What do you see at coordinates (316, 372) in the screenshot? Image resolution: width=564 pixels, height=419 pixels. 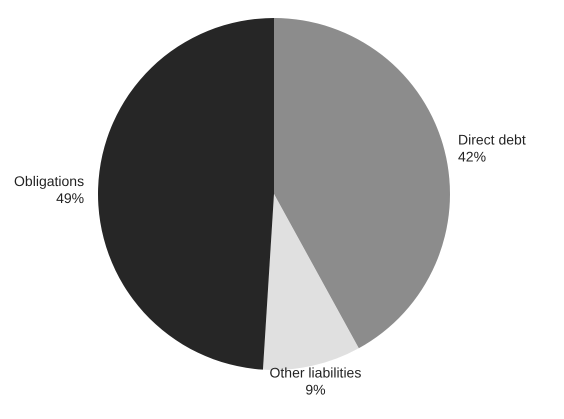 I see `slice-label: Other liabilities` at bounding box center [316, 372].